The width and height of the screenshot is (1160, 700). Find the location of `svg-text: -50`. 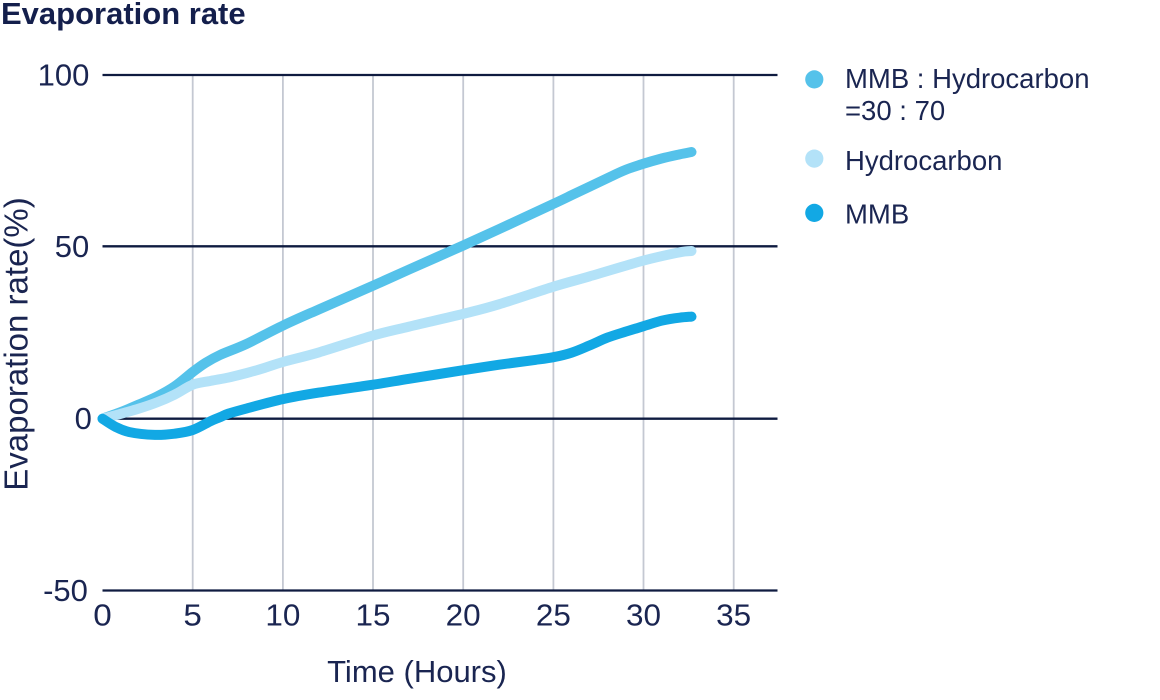

svg-text: -50 is located at coordinates (65, 590).